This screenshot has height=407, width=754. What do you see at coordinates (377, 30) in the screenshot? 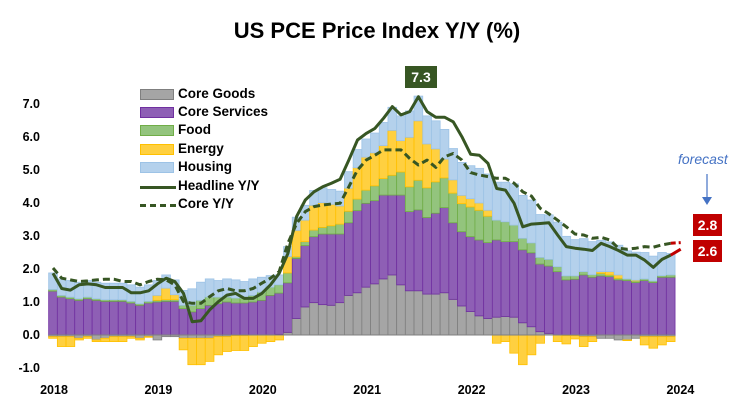
I see `chart-title: US PCE Price Index Y/Y (%)` at bounding box center [377, 30].